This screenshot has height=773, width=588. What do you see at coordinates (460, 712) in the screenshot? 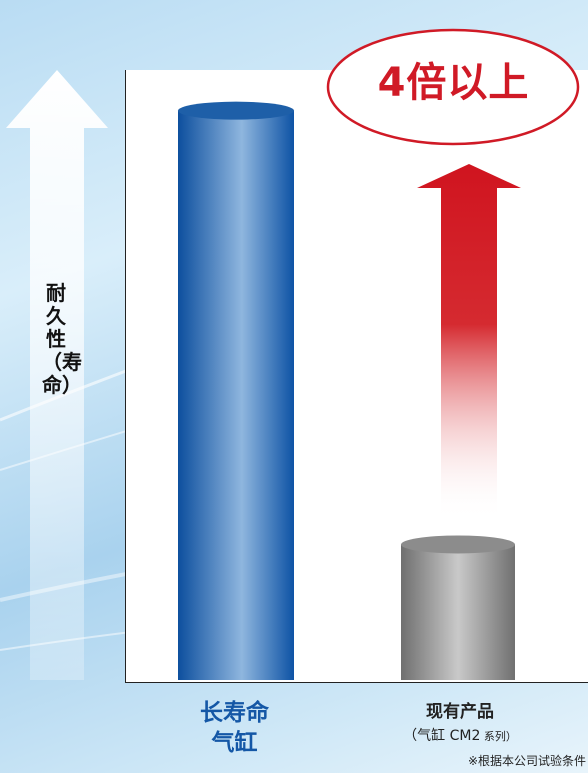
I see `x-tick-label-existing-line1: 现有产品` at bounding box center [460, 712].